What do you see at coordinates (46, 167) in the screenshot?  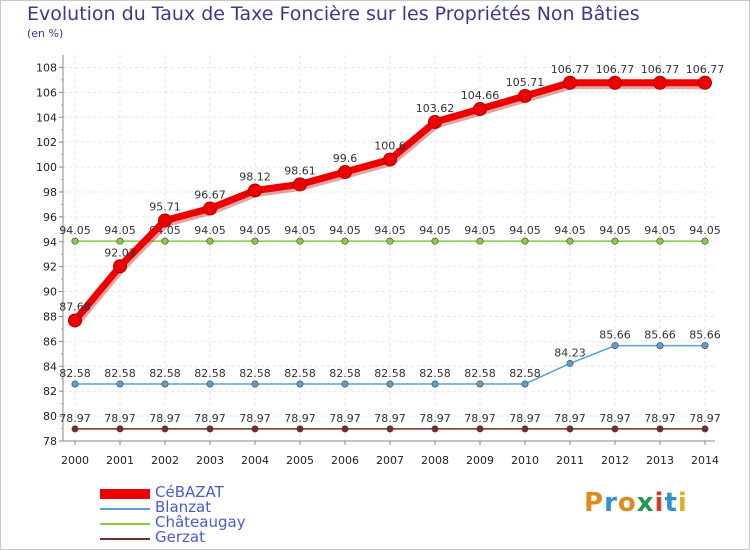 I see `y-tick-label: 100` at bounding box center [46, 167].